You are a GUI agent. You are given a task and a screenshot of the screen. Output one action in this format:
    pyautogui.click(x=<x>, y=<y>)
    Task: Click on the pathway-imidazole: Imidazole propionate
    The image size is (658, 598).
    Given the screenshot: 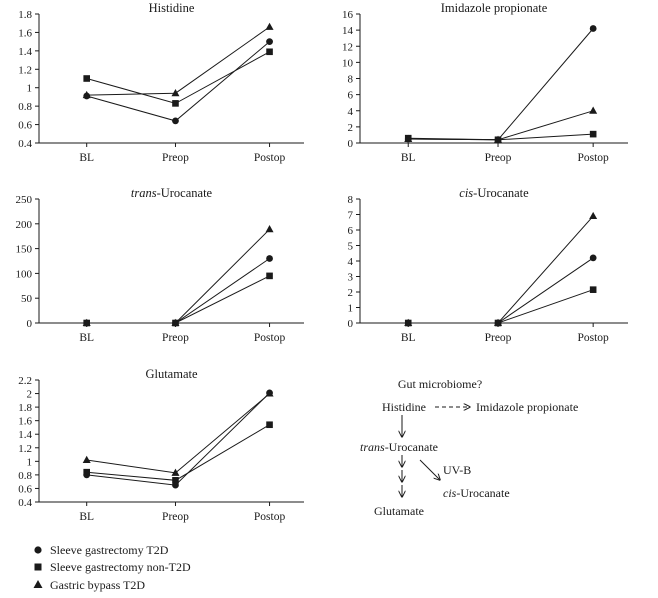 What is the action you would take?
    pyautogui.click(x=527, y=407)
    